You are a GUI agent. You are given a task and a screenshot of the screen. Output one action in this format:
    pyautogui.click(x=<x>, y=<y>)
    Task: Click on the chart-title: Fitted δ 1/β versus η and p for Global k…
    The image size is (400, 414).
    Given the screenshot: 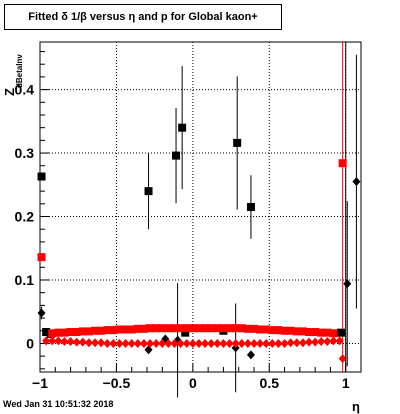 What is the action you would take?
    pyautogui.click(x=143, y=17)
    